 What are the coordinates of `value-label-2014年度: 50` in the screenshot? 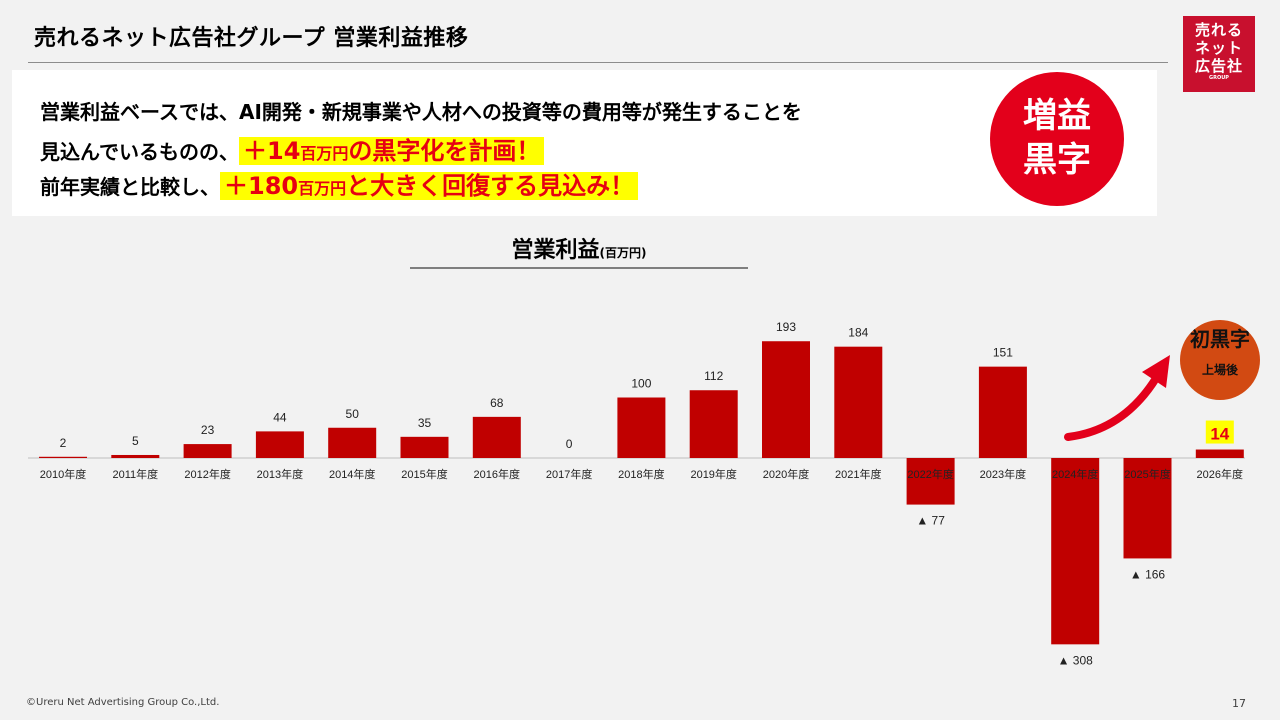 It's located at (353, 414).